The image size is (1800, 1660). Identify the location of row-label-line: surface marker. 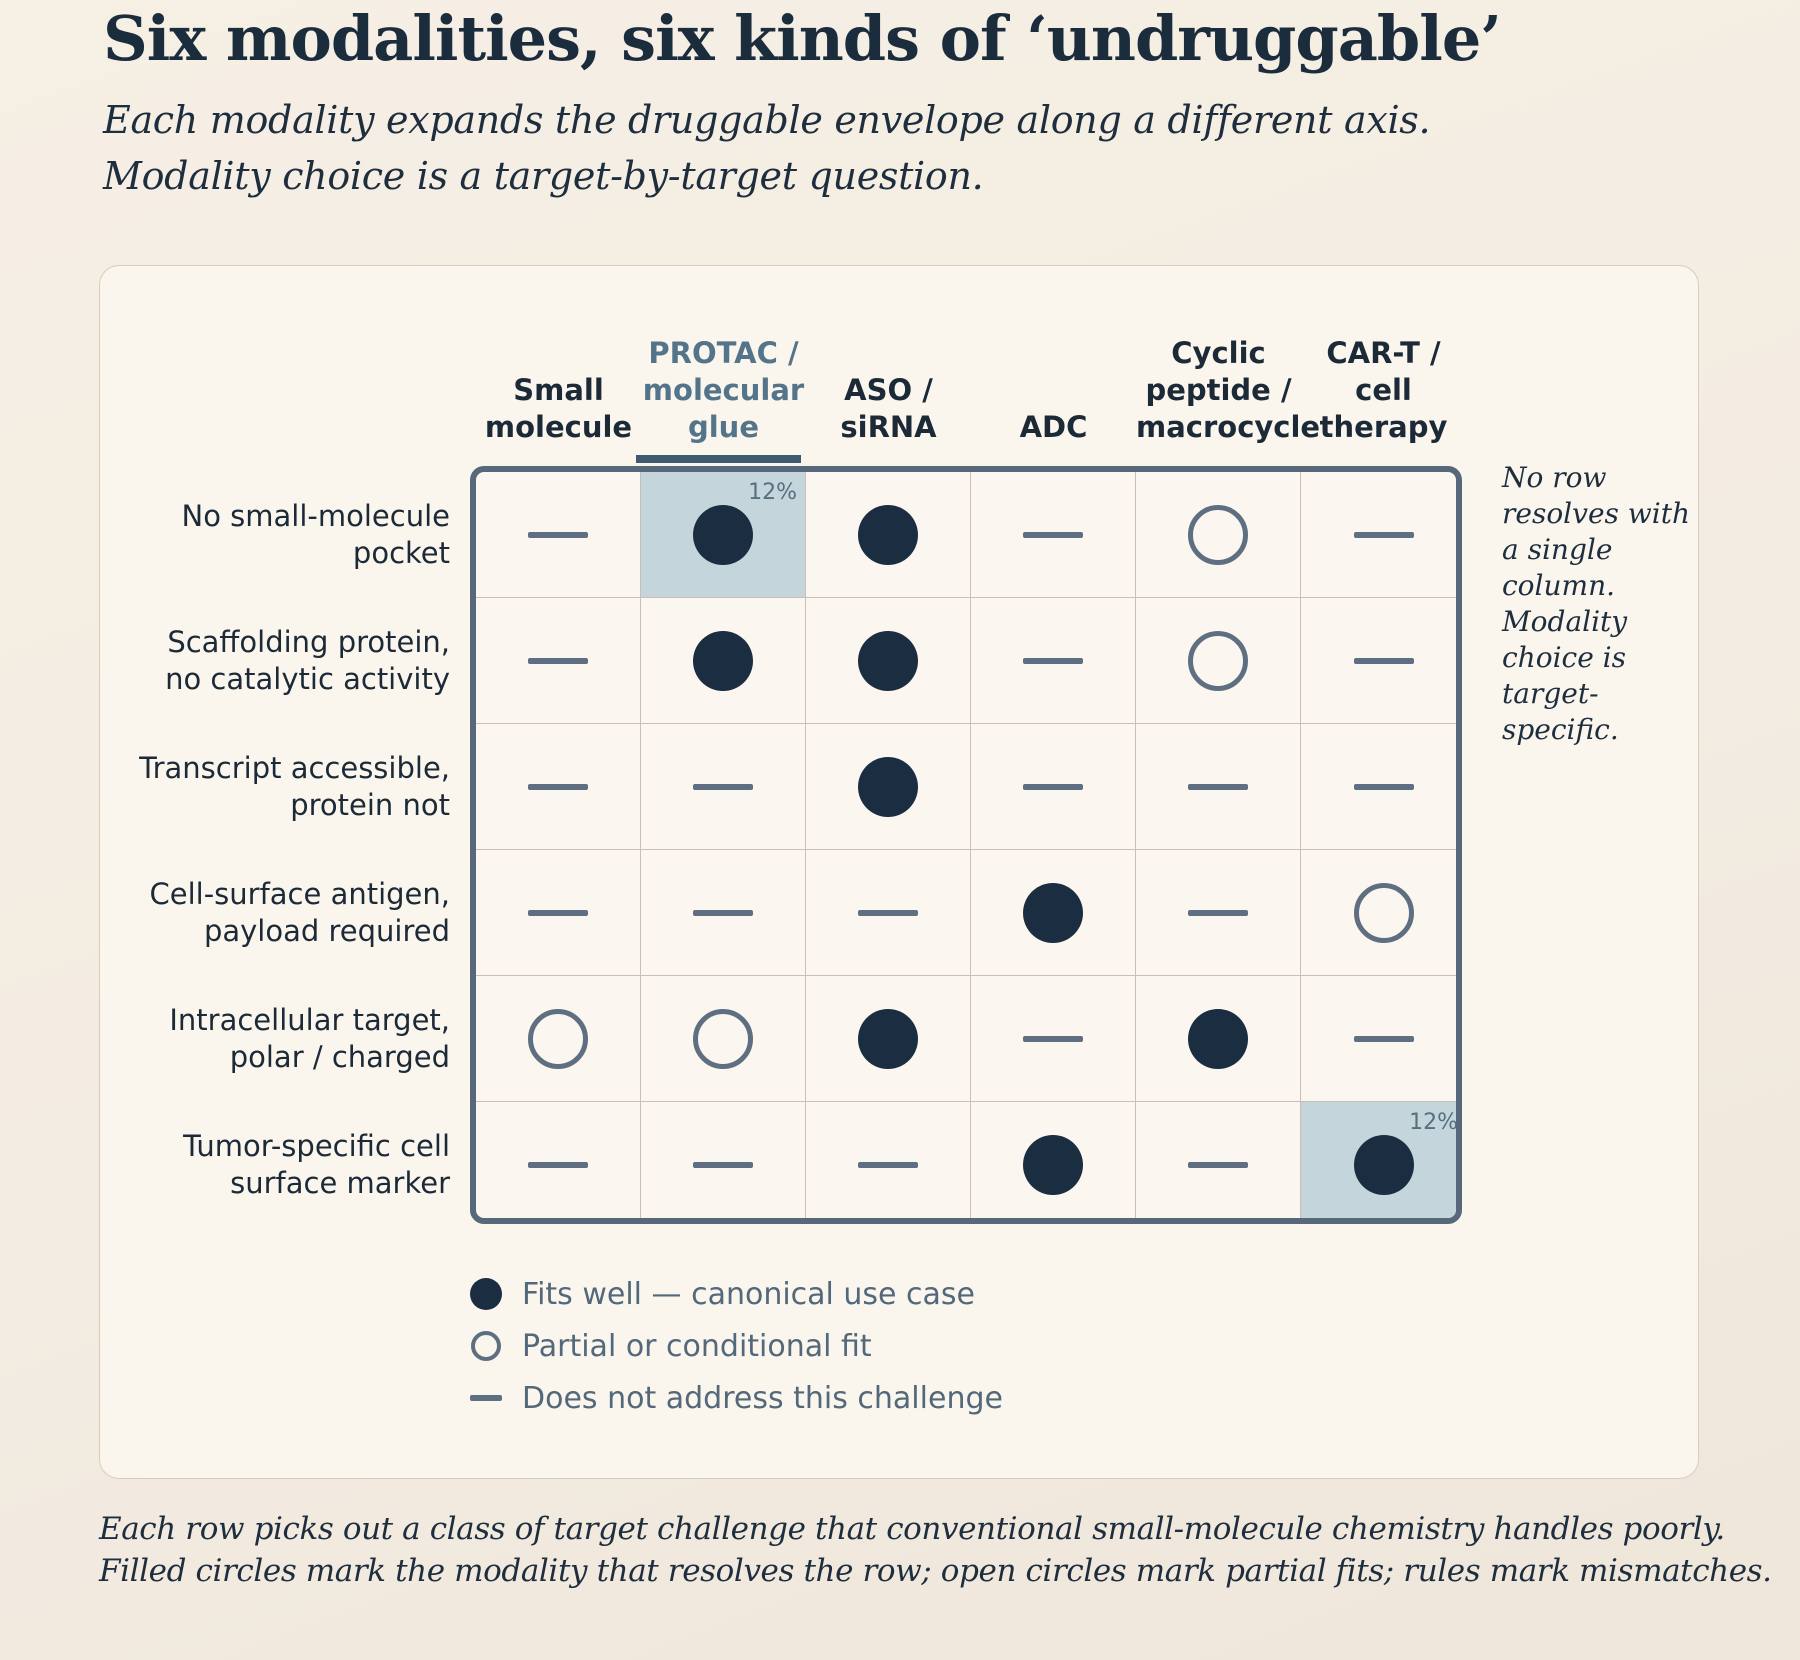
(340, 1183).